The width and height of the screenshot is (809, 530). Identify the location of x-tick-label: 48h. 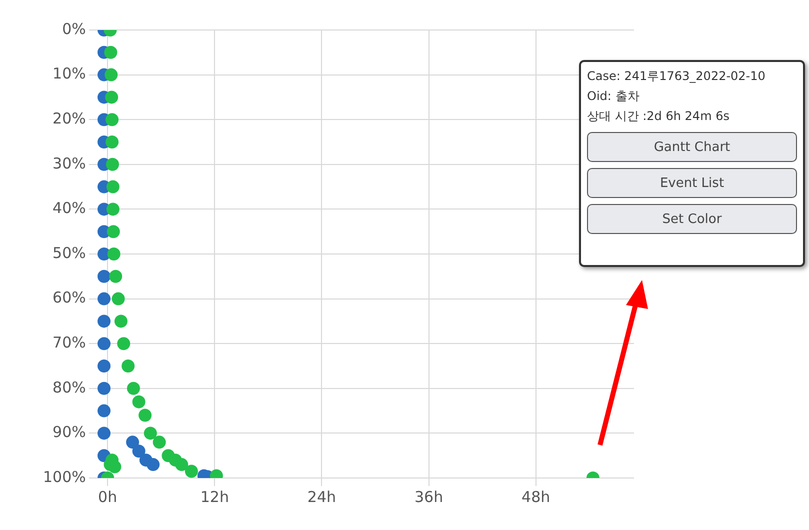
(536, 497).